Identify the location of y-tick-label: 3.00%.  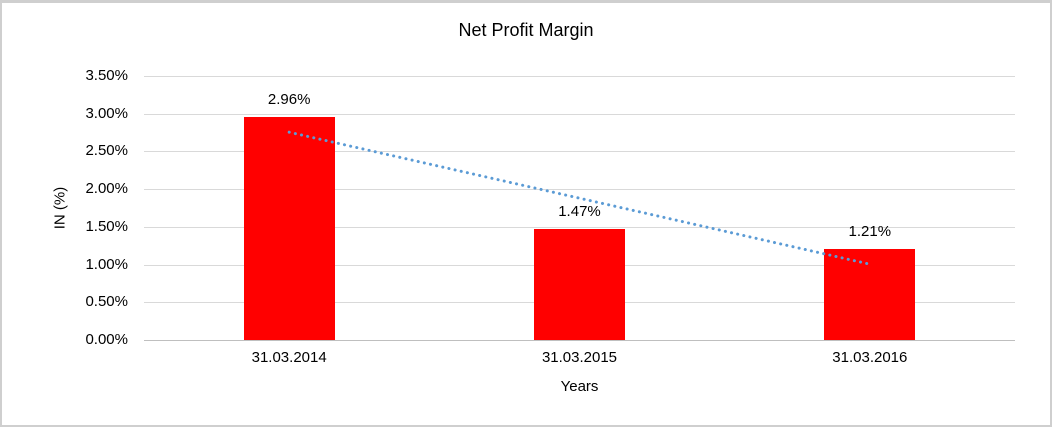
(106, 113).